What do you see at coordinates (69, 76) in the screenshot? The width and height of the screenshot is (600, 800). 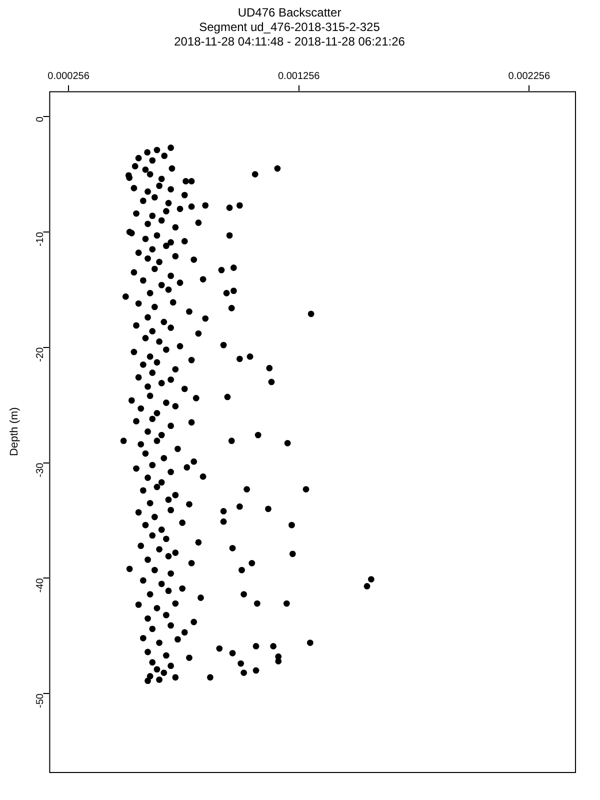 I see `x-tick-label: 0.000256` at bounding box center [69, 76].